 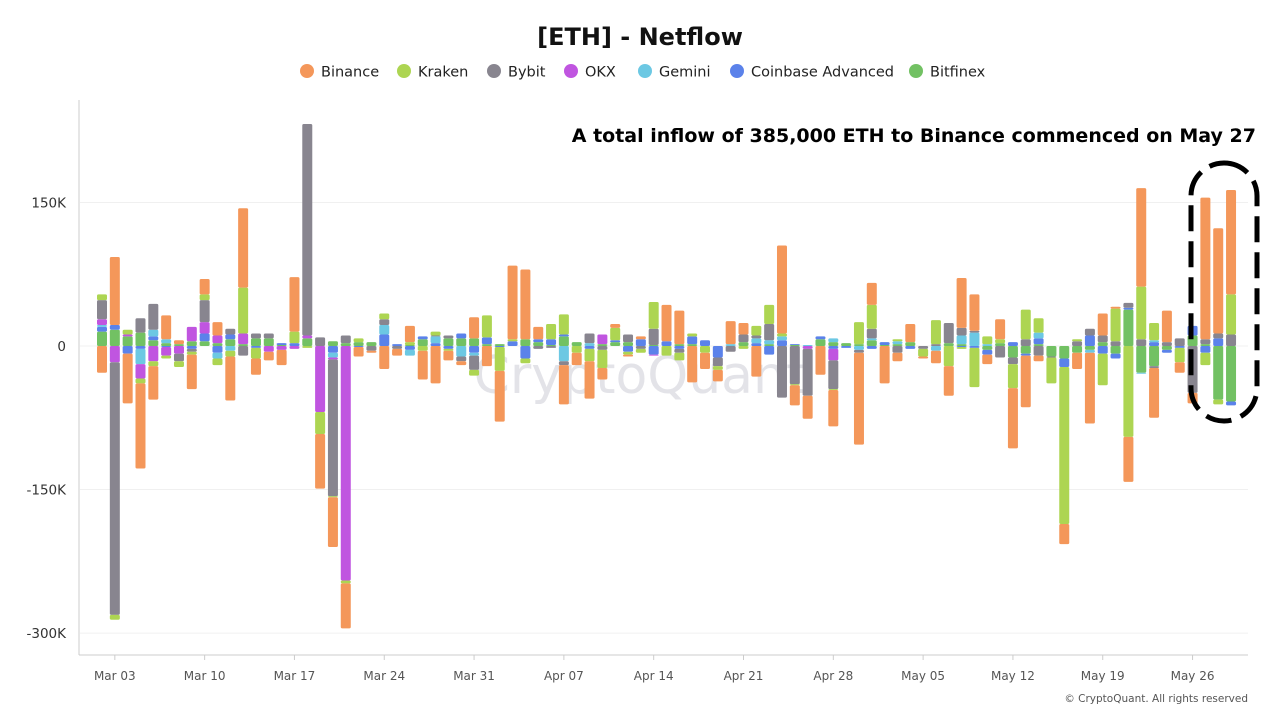 What do you see at coordinates (49, 203) in the screenshot?
I see `y-tick-label: 150K` at bounding box center [49, 203].